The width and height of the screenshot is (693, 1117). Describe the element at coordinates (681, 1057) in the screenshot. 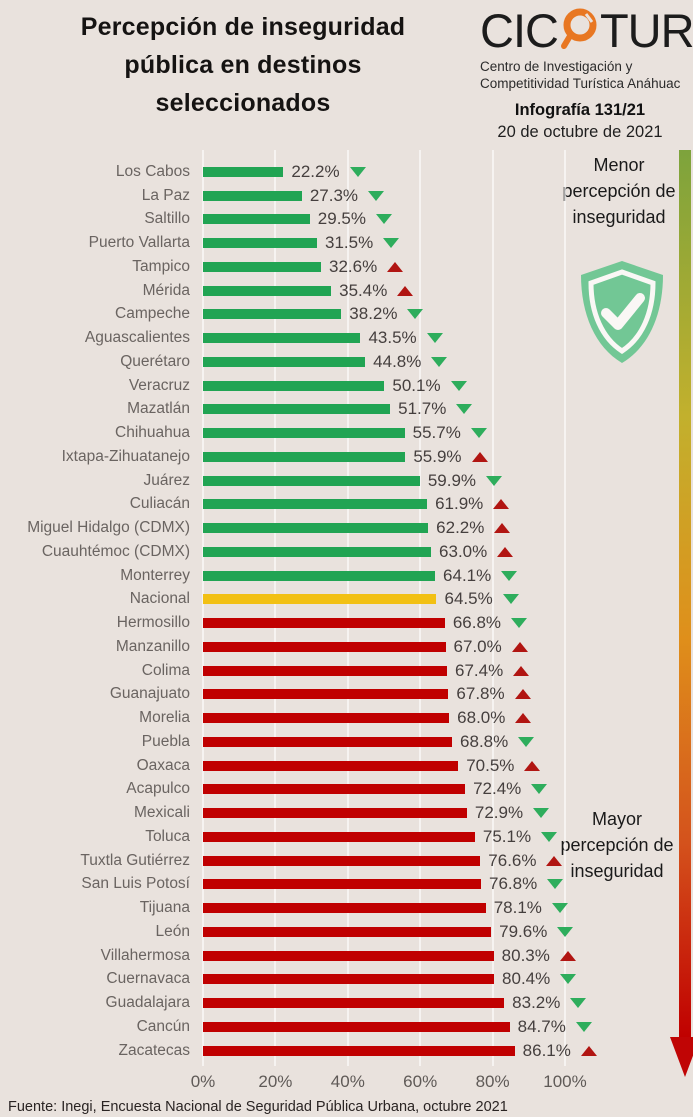

I see `severity-gradient-arrow-head-icon` at that location.